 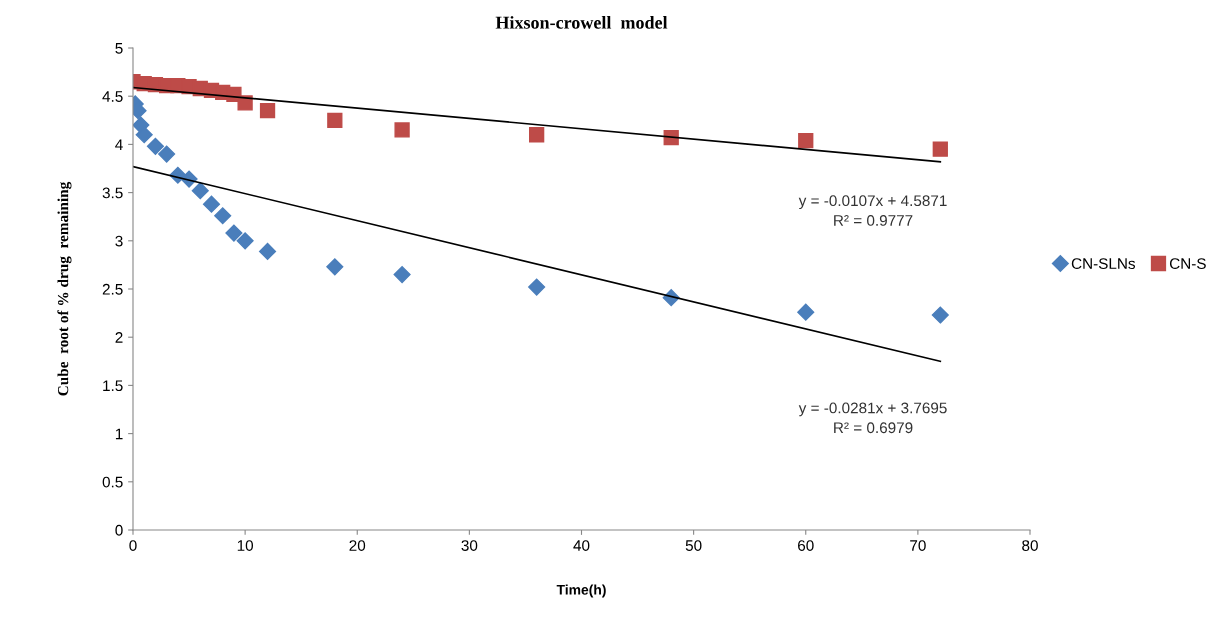 What do you see at coordinates (113, 386) in the screenshot?
I see `y-tick-label: 1.5` at bounding box center [113, 386].